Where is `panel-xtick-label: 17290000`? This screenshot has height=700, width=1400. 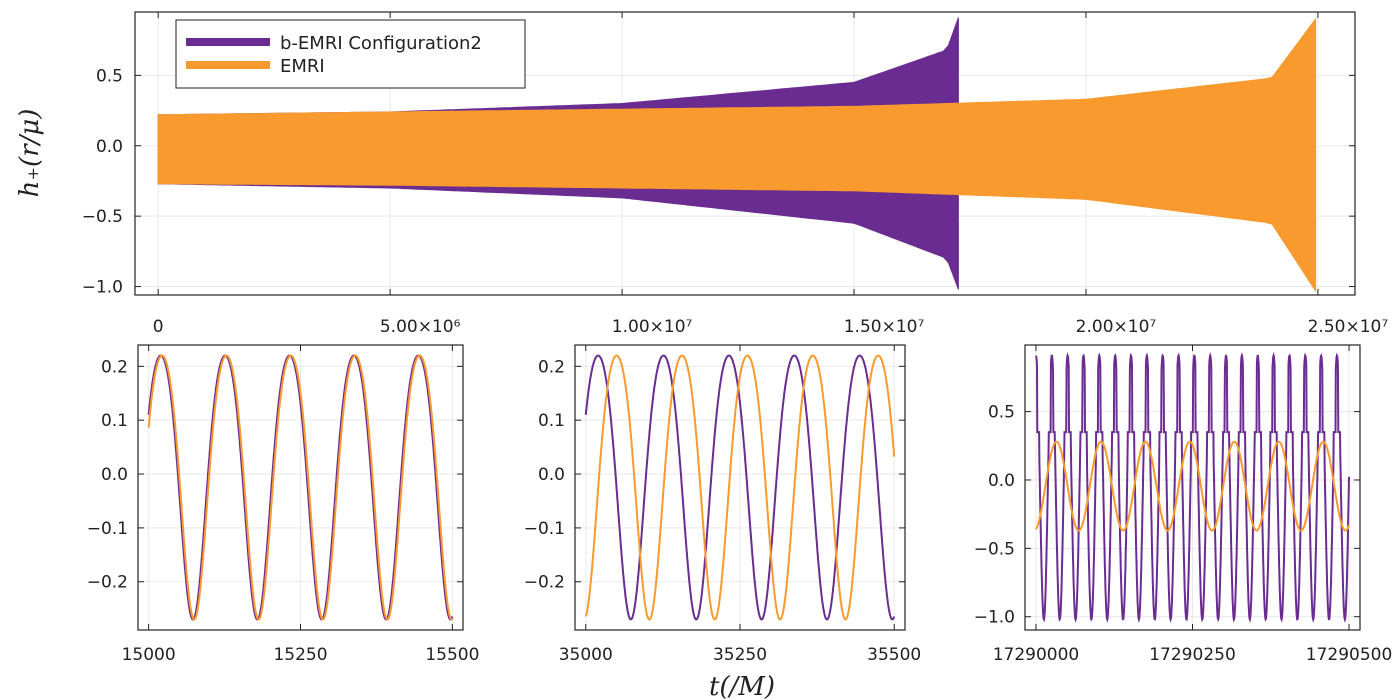 panel-xtick-label: 17290000 is located at coordinates (1036, 655).